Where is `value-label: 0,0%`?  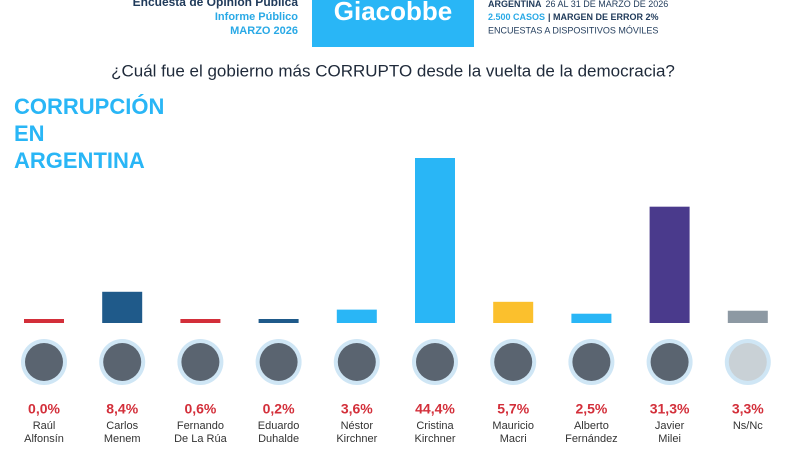 value-label: 0,0% is located at coordinates (44, 409).